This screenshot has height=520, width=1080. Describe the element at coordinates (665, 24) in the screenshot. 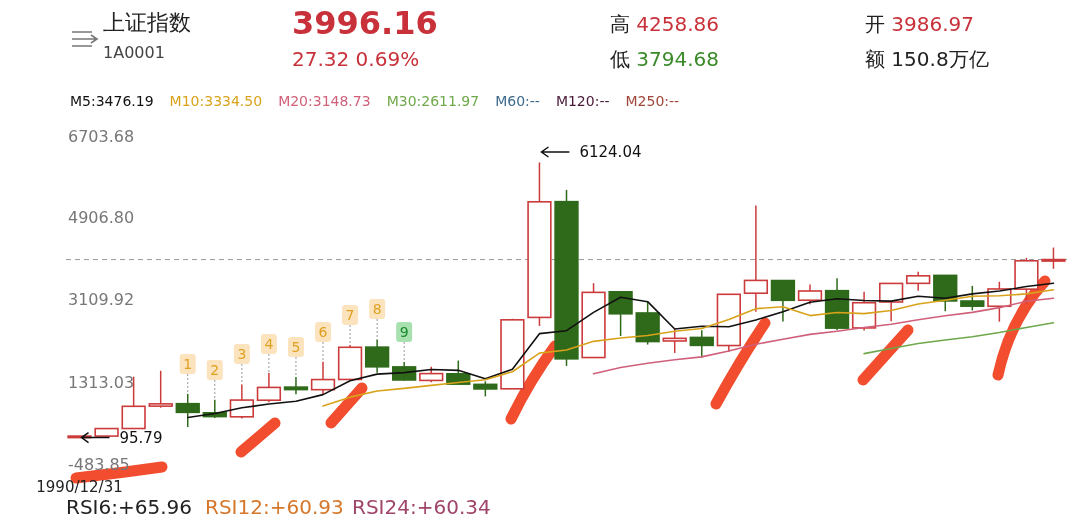

I see `text: 高 4258.86` at that location.